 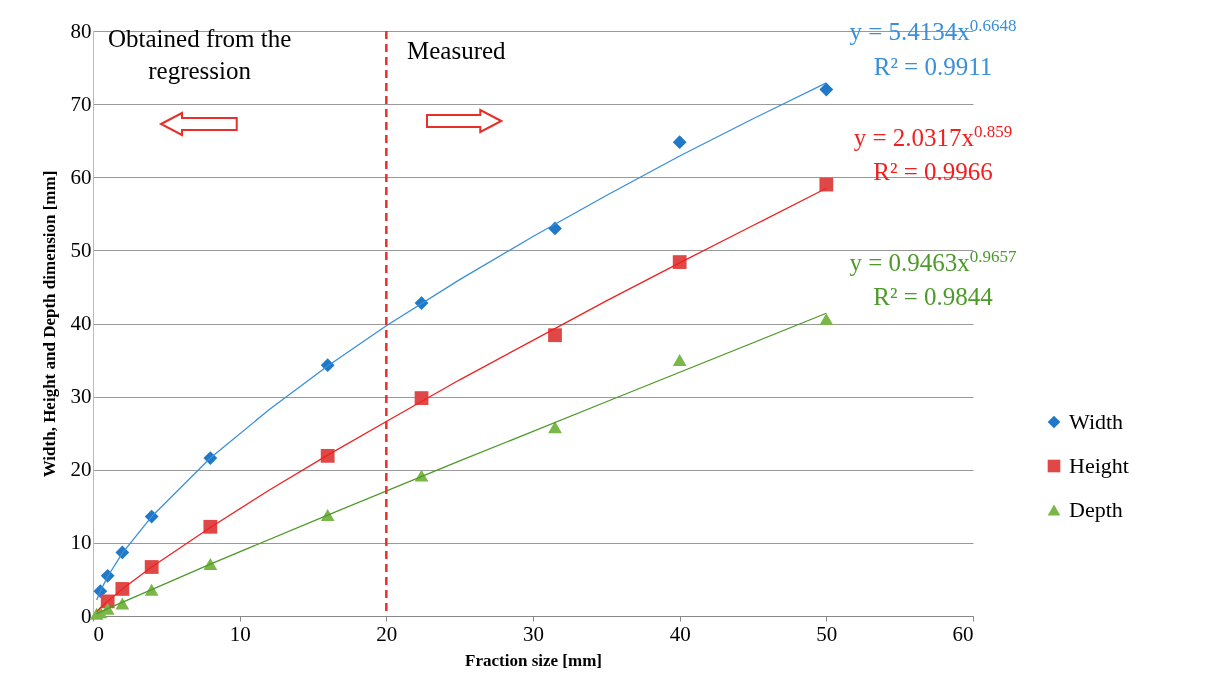 What do you see at coordinates (933, 296) in the screenshot?
I see `annotation: R² = 0.9844` at bounding box center [933, 296].